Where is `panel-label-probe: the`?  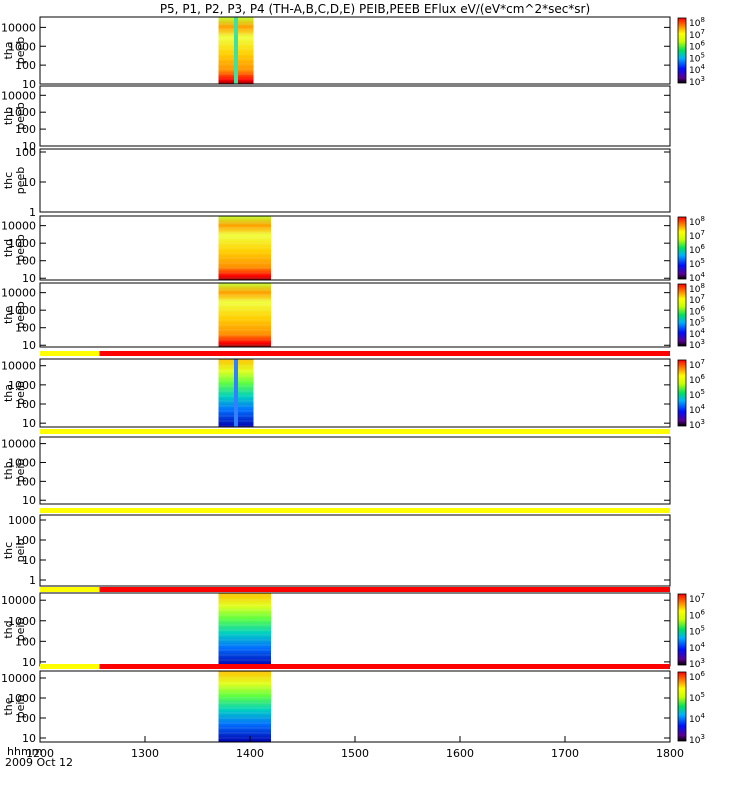 panel-label-probe: the is located at coordinates (8, 706).